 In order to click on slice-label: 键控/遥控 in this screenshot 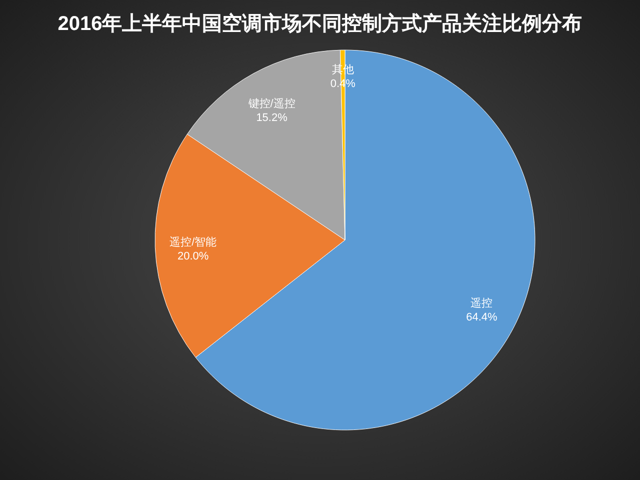, I will do `click(271, 103)`.